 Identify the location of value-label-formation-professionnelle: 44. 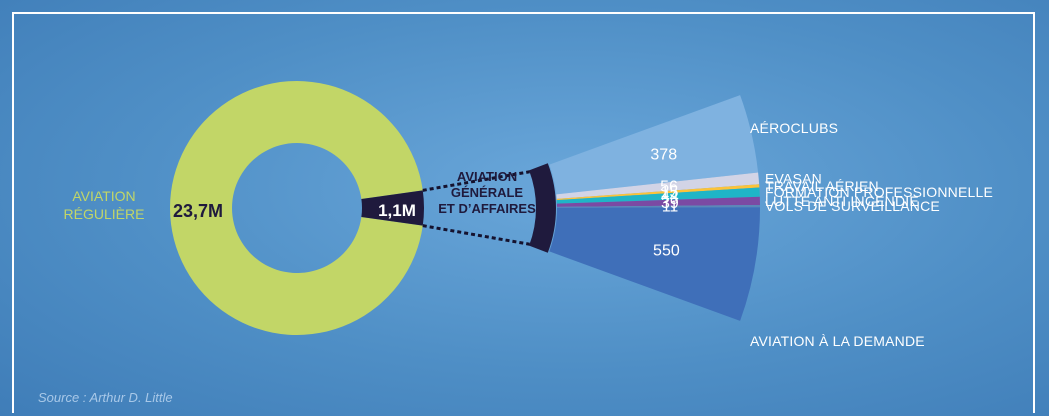
(670, 196).